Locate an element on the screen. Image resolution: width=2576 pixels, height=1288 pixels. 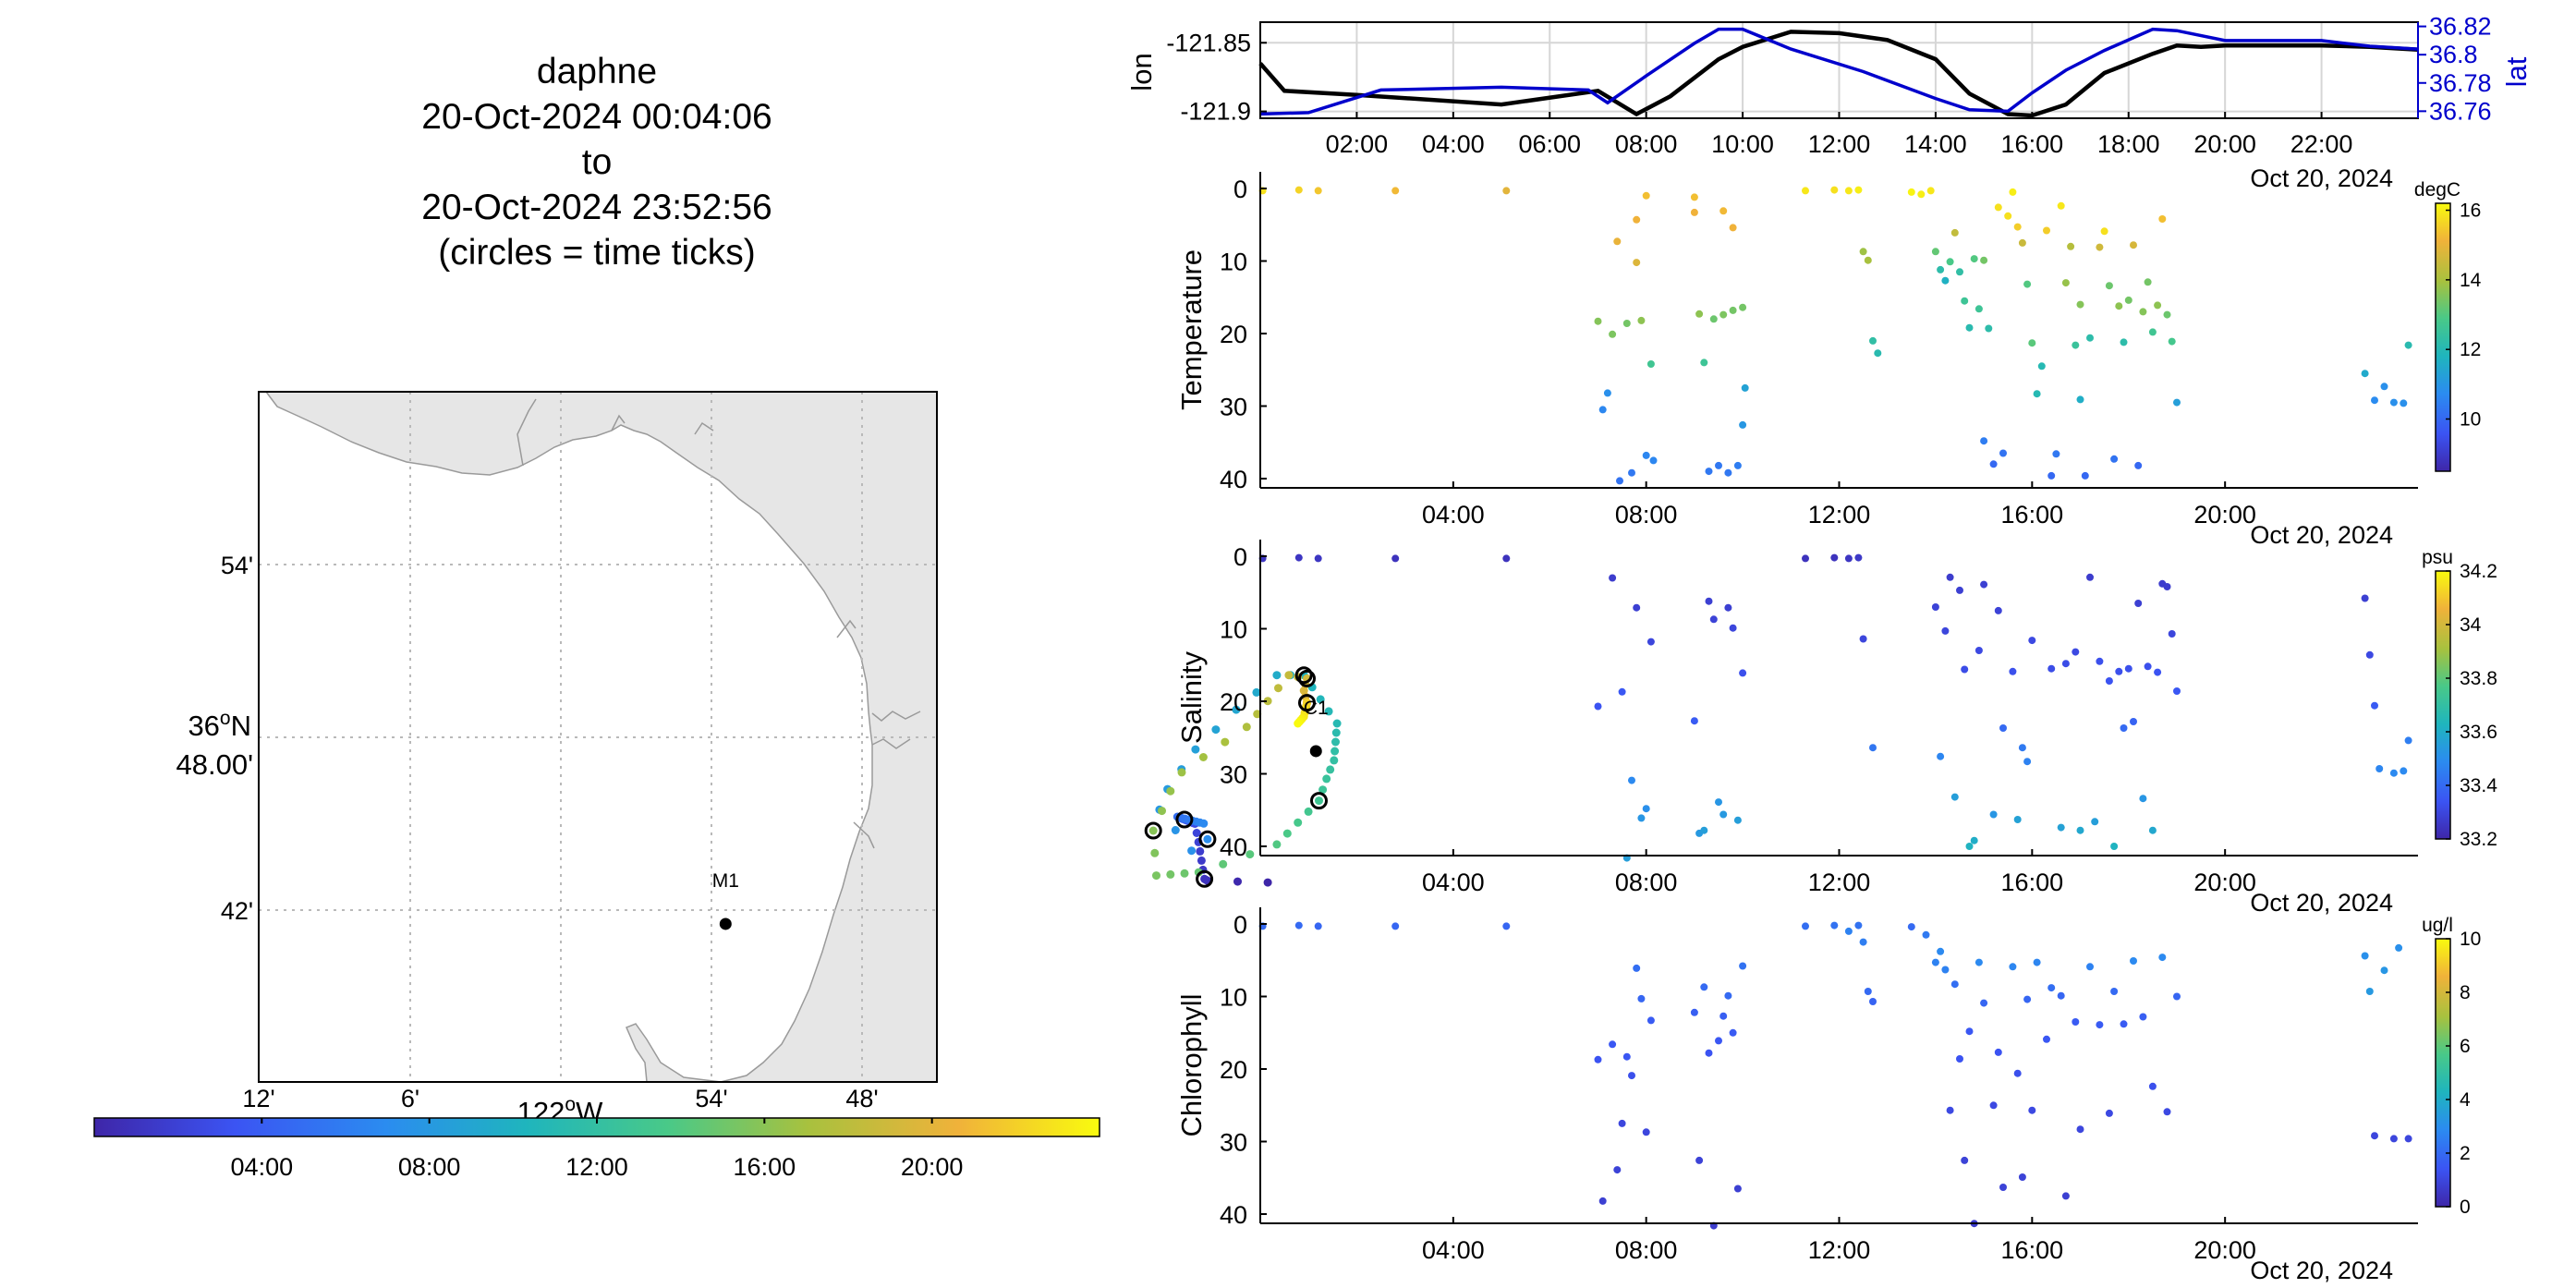
time-colorbar-tick: 16:00 is located at coordinates (765, 1167).